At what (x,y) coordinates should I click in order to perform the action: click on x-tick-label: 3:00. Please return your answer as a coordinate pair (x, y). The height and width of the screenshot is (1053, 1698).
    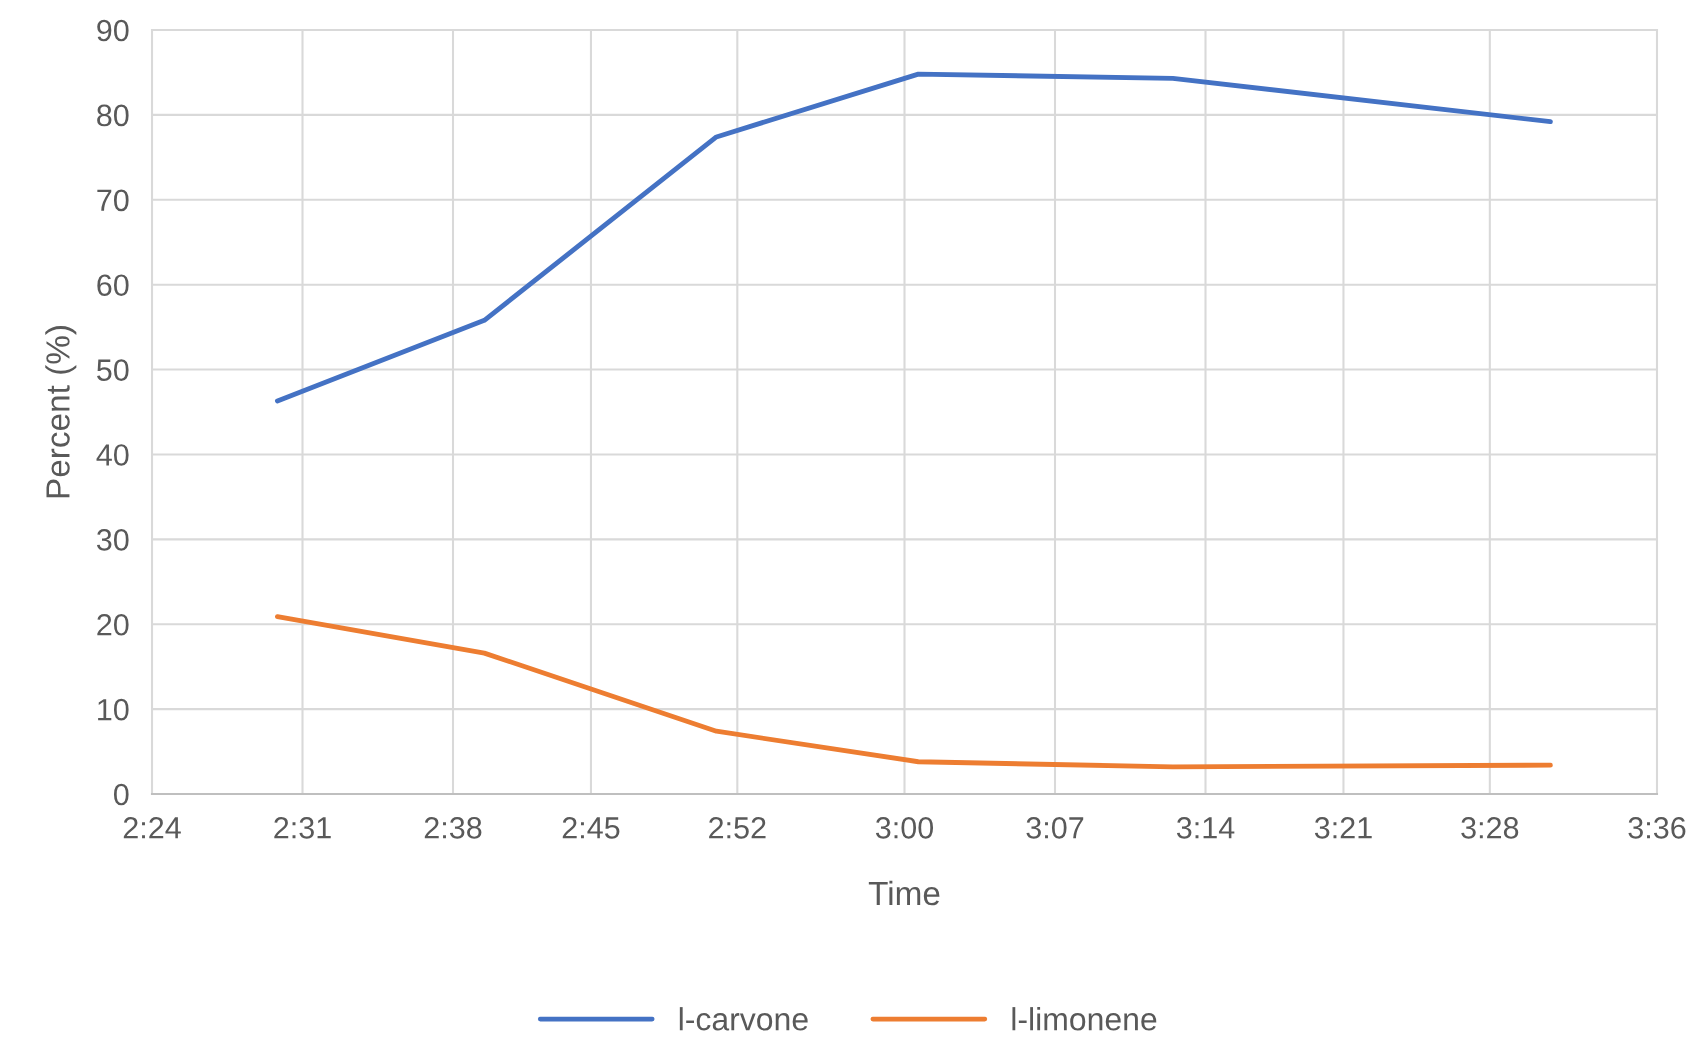
    Looking at the image, I should click on (904, 828).